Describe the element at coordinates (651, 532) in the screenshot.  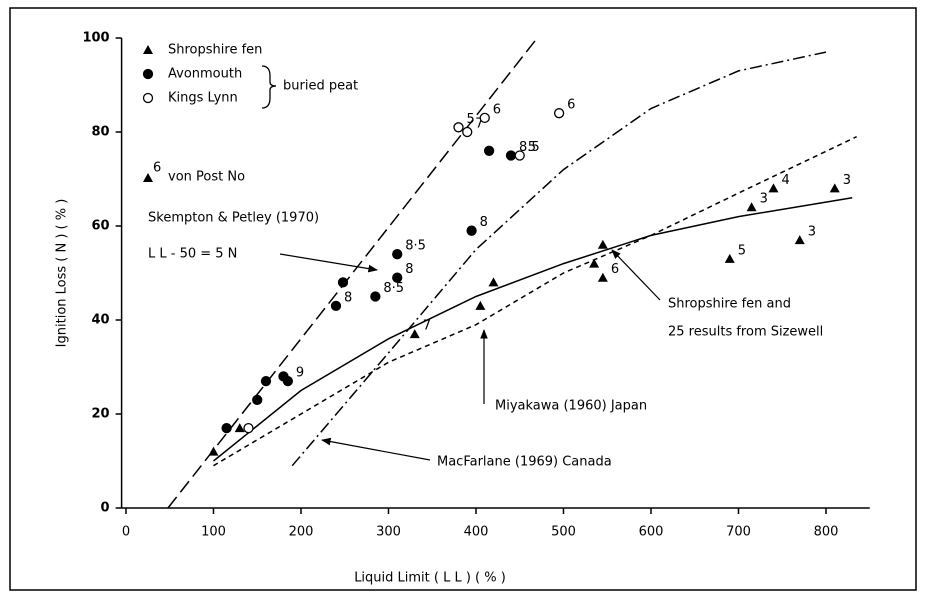
I see `x-tick-label: 600` at that location.